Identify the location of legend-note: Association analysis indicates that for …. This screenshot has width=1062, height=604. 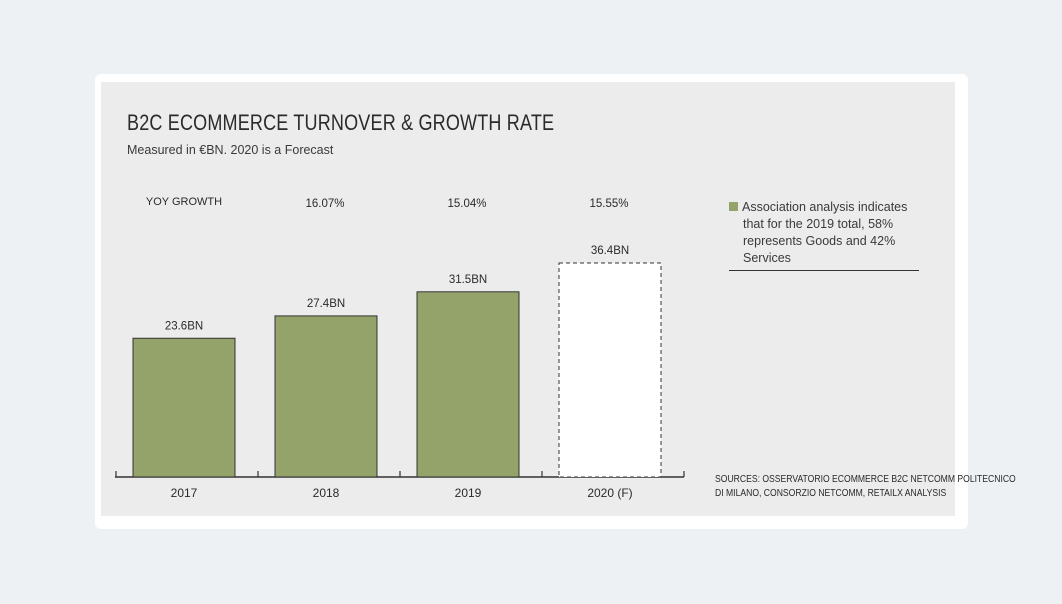
(824, 235).